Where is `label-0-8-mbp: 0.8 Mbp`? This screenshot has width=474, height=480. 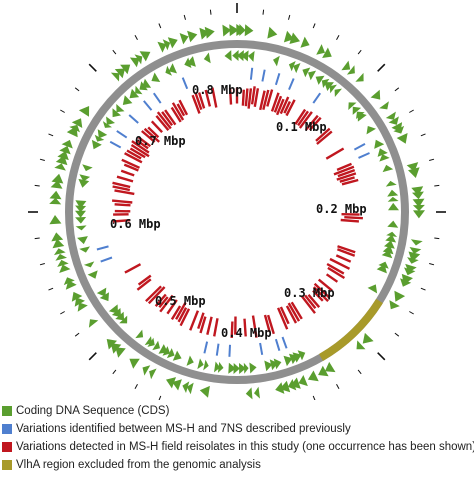
label-0-8-mbp: 0.8 Mbp is located at coordinates (217, 90).